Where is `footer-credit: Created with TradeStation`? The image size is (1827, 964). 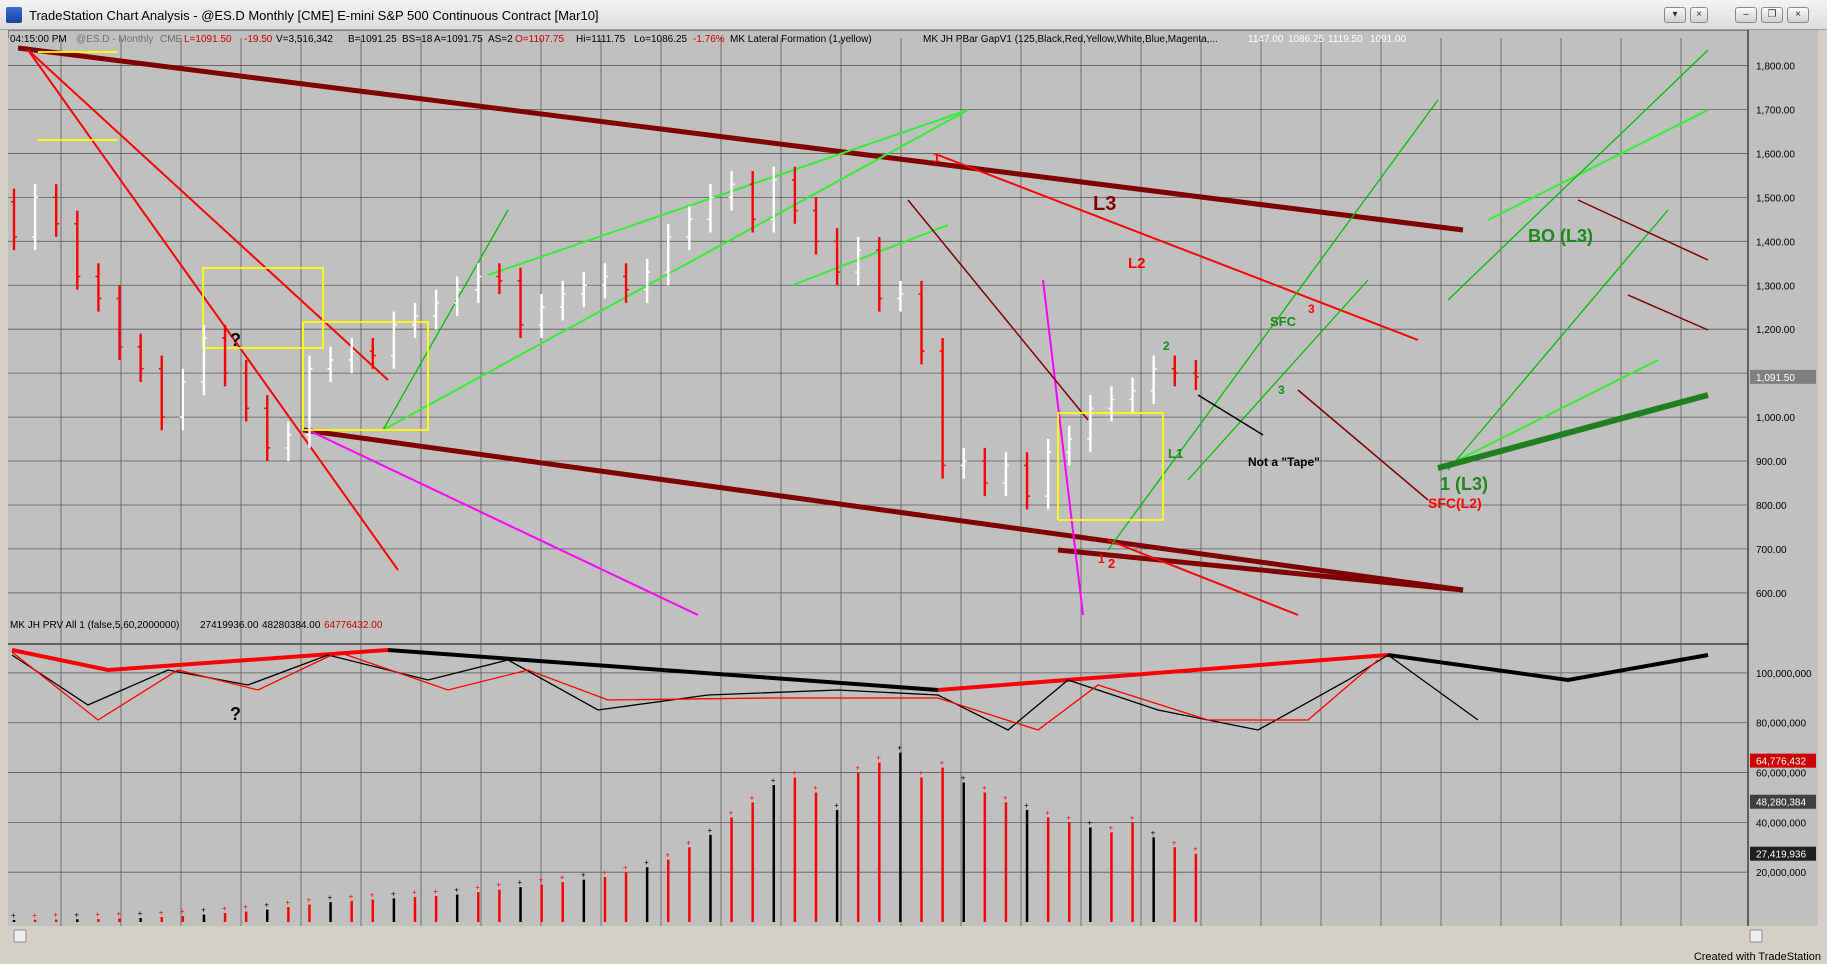 footer-credit: Created with TradeStation is located at coordinates (1757, 957).